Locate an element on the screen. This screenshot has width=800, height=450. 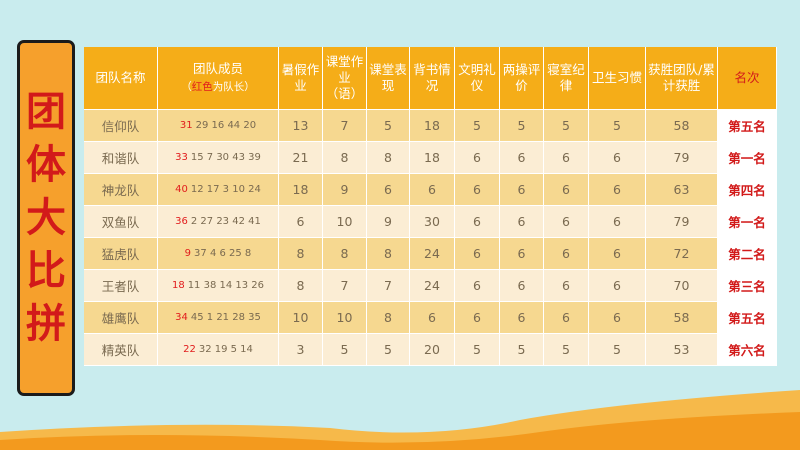
team-member-numbers: 45 1 21 28 35 is located at coordinates (225, 317).